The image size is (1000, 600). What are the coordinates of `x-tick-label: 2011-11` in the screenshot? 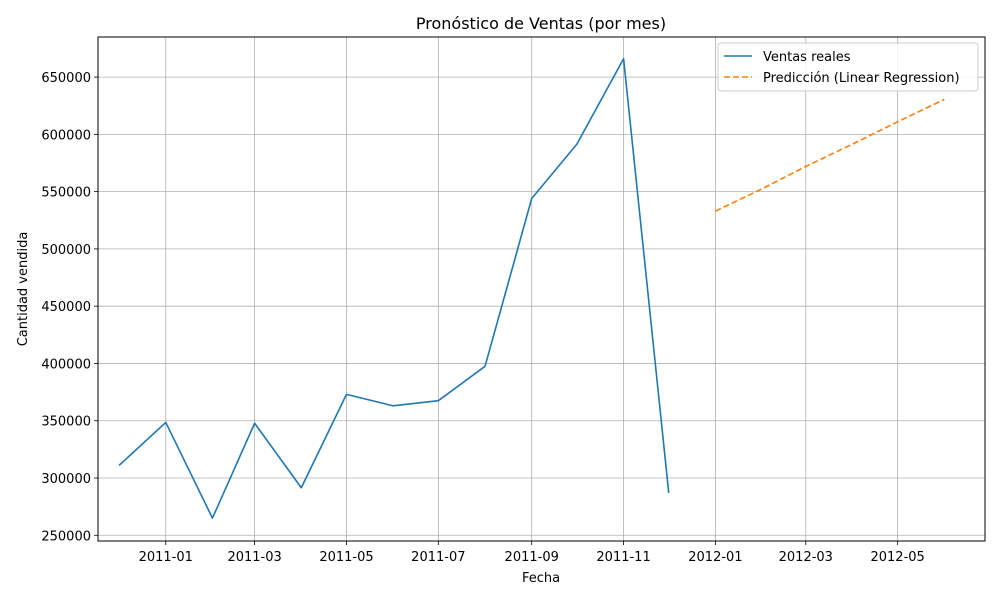 It's located at (623, 557).